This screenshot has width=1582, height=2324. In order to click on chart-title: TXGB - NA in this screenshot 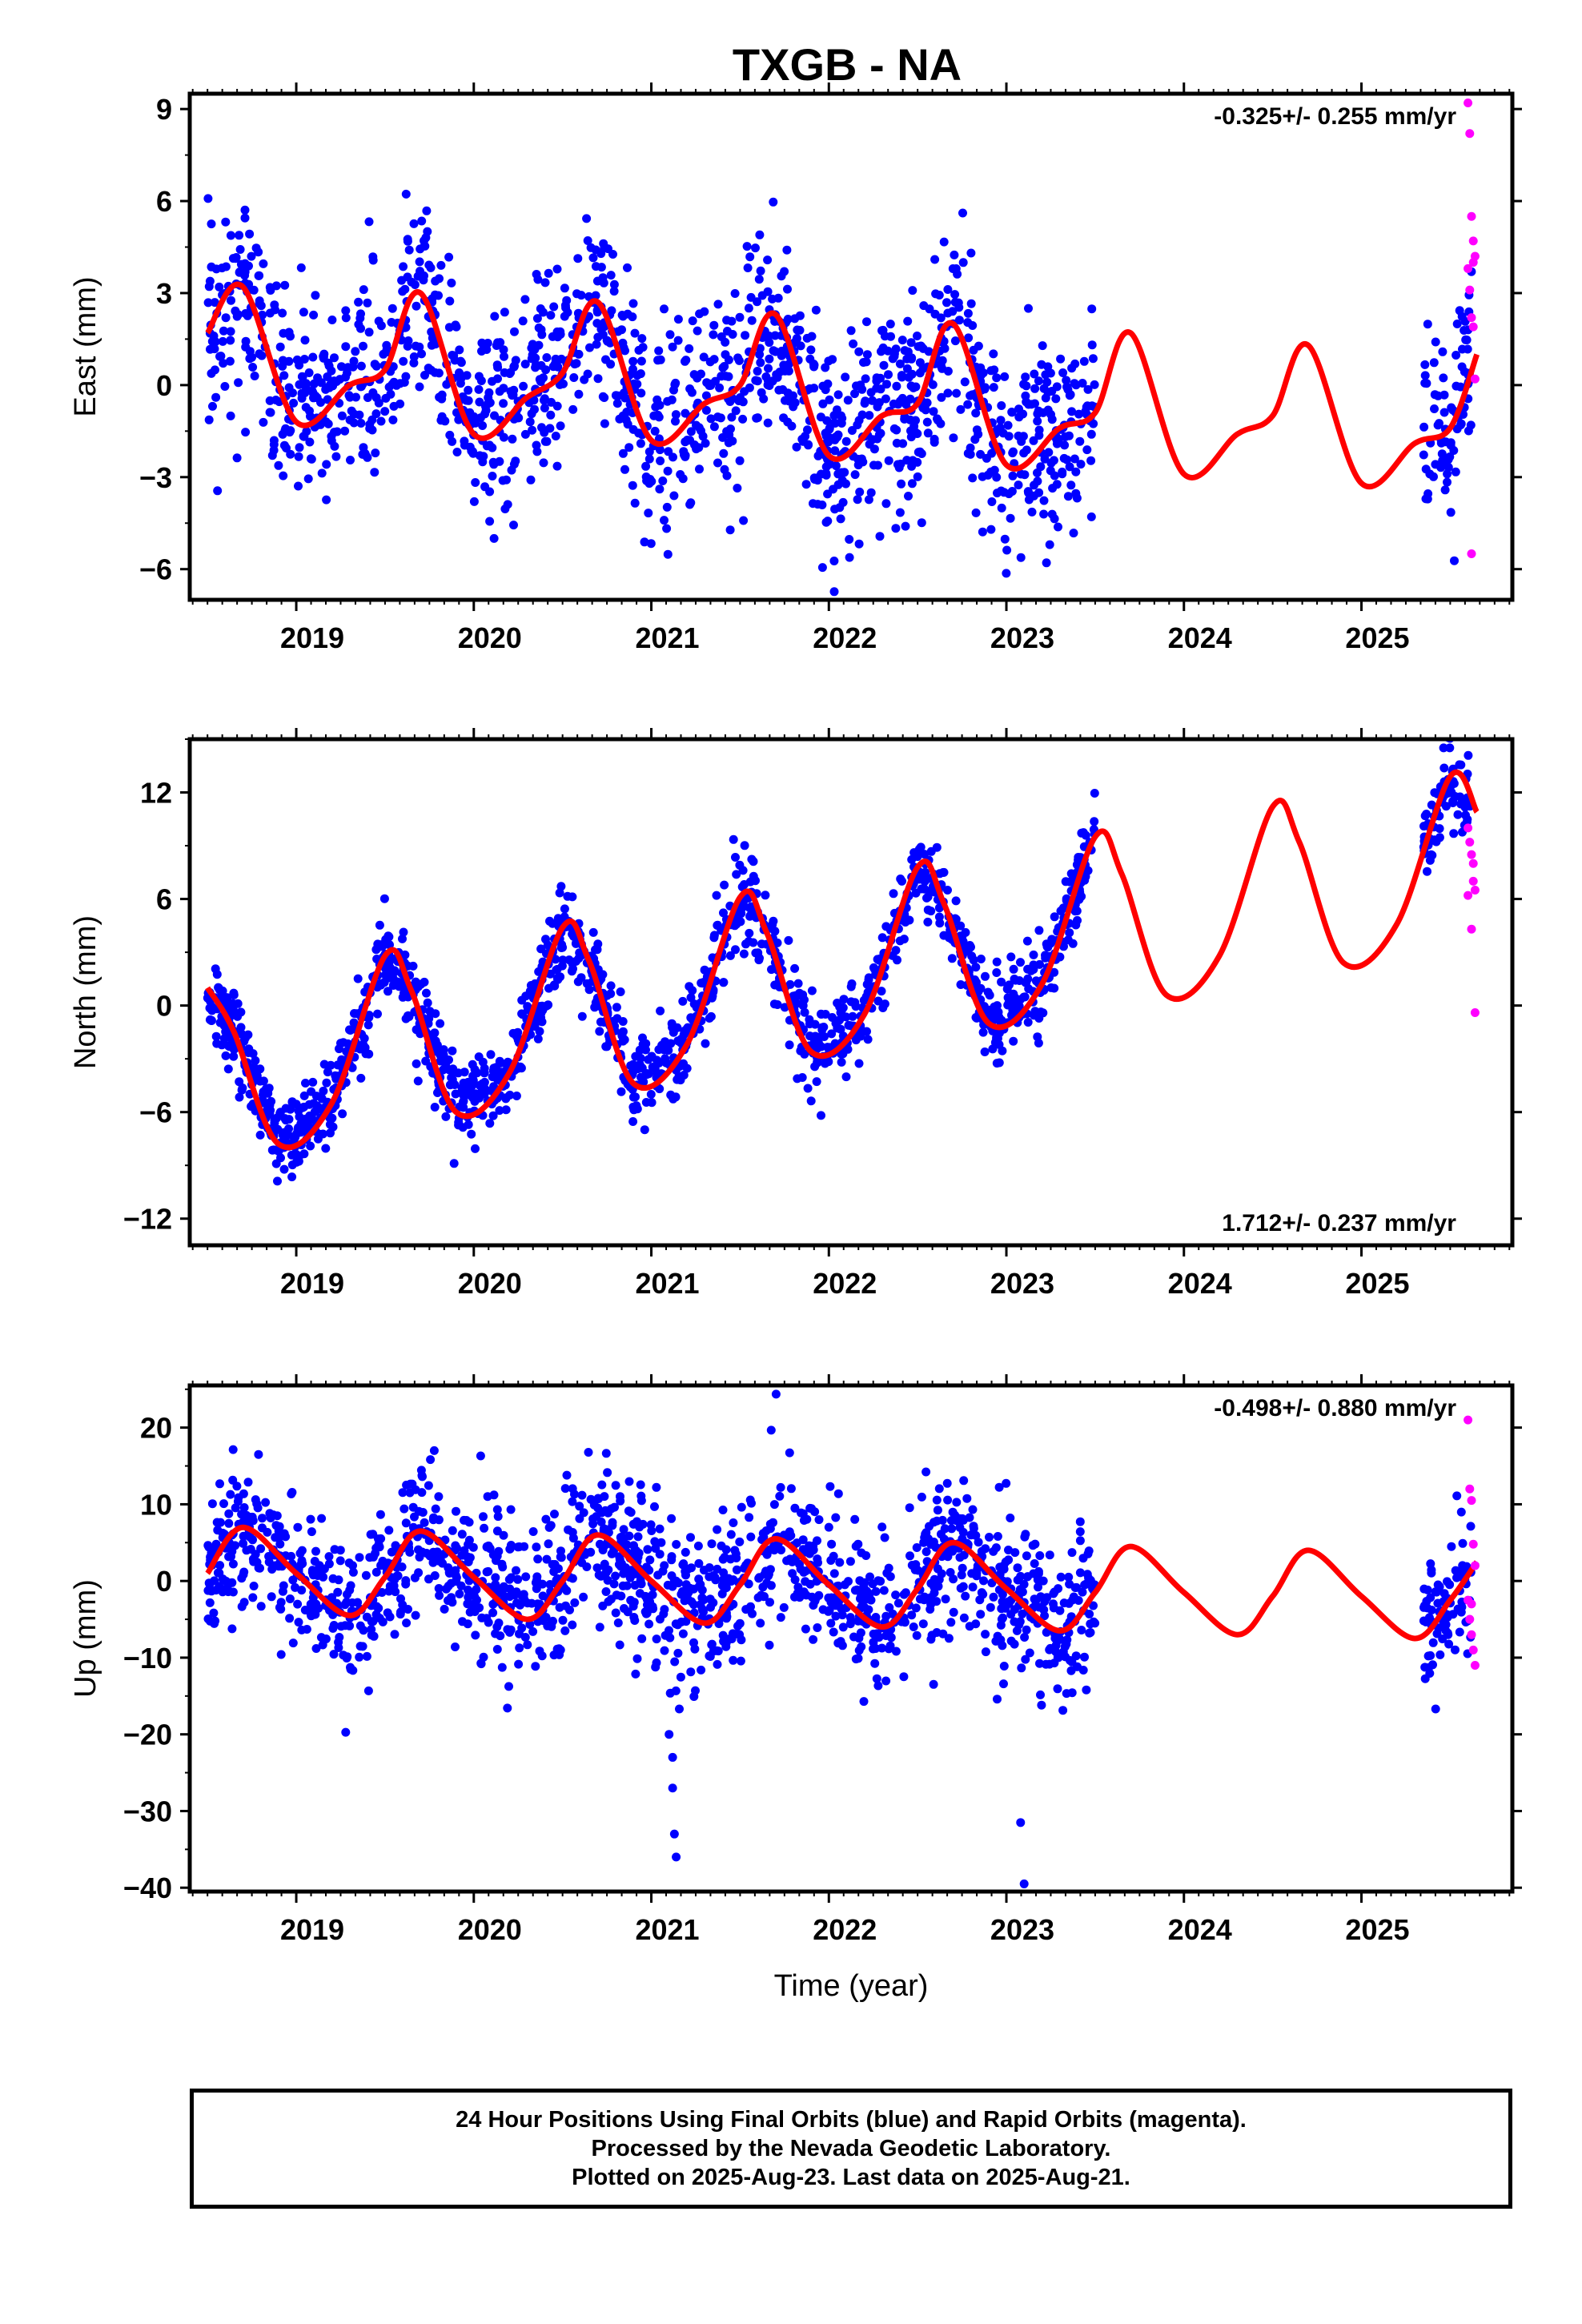, I will do `click(847, 64)`.